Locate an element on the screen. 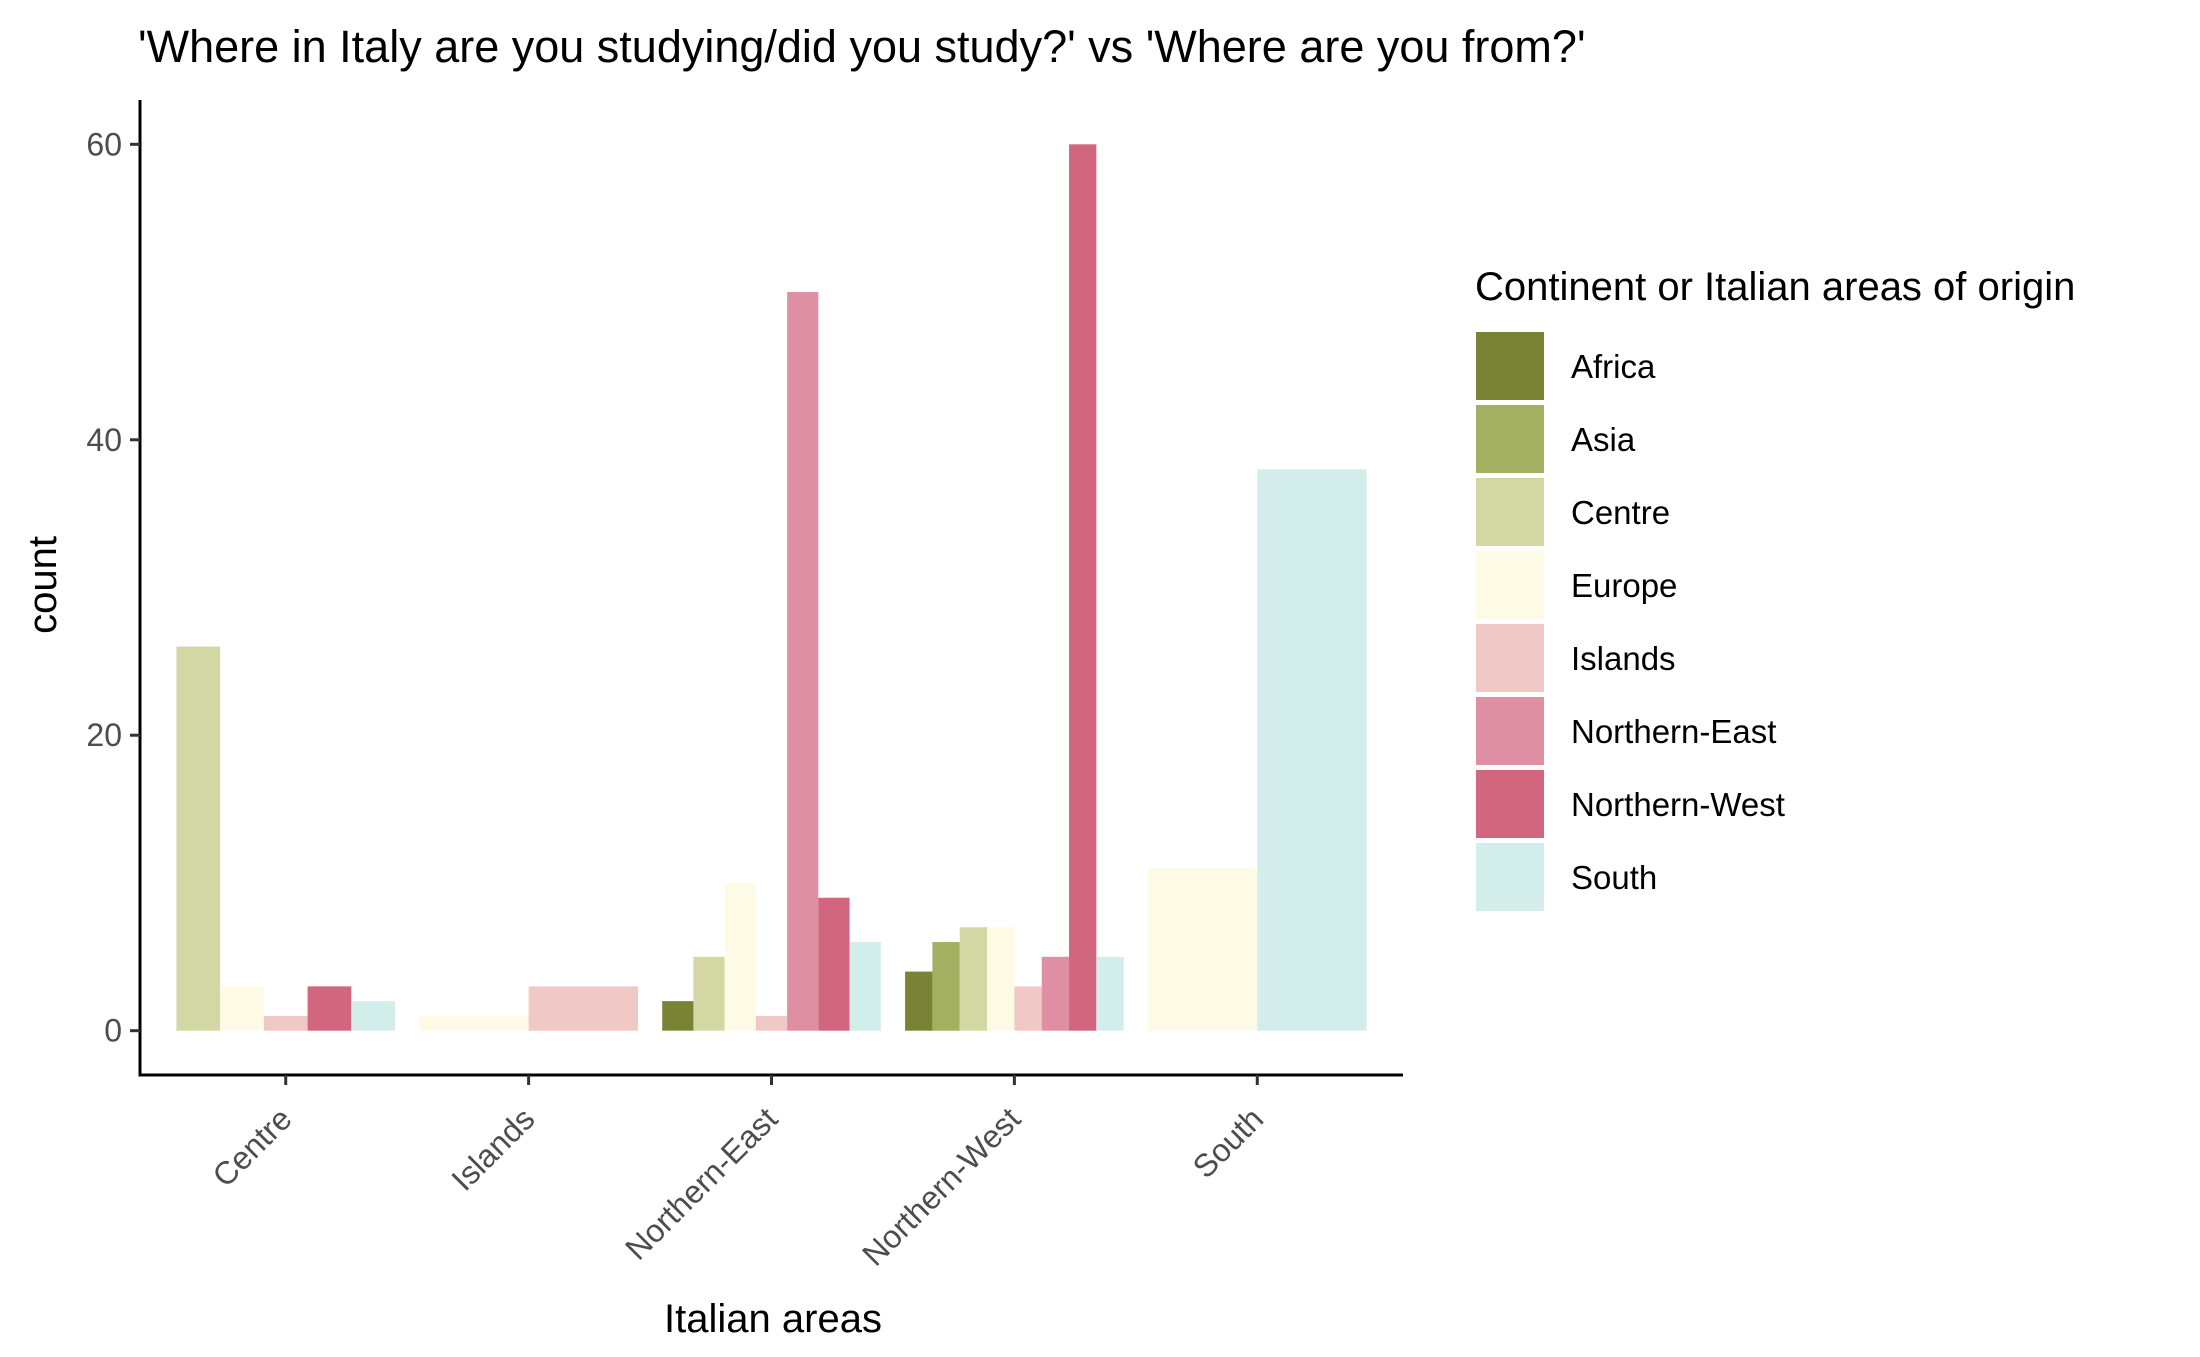 This screenshot has width=2200, height=1357. bar-northern-east-centre is located at coordinates (709, 993).